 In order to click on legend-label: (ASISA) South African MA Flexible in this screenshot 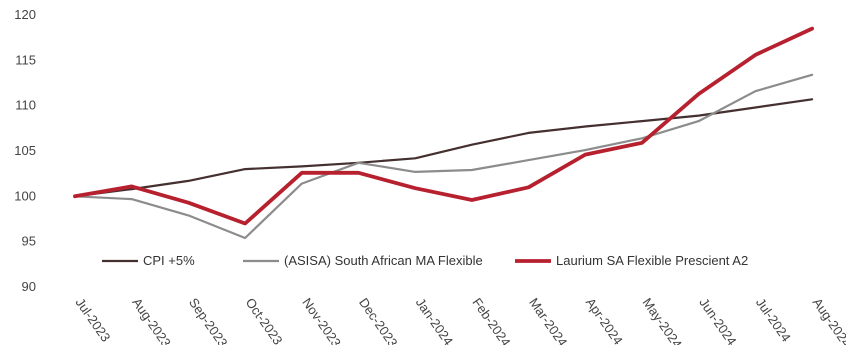, I will do `click(383, 260)`.